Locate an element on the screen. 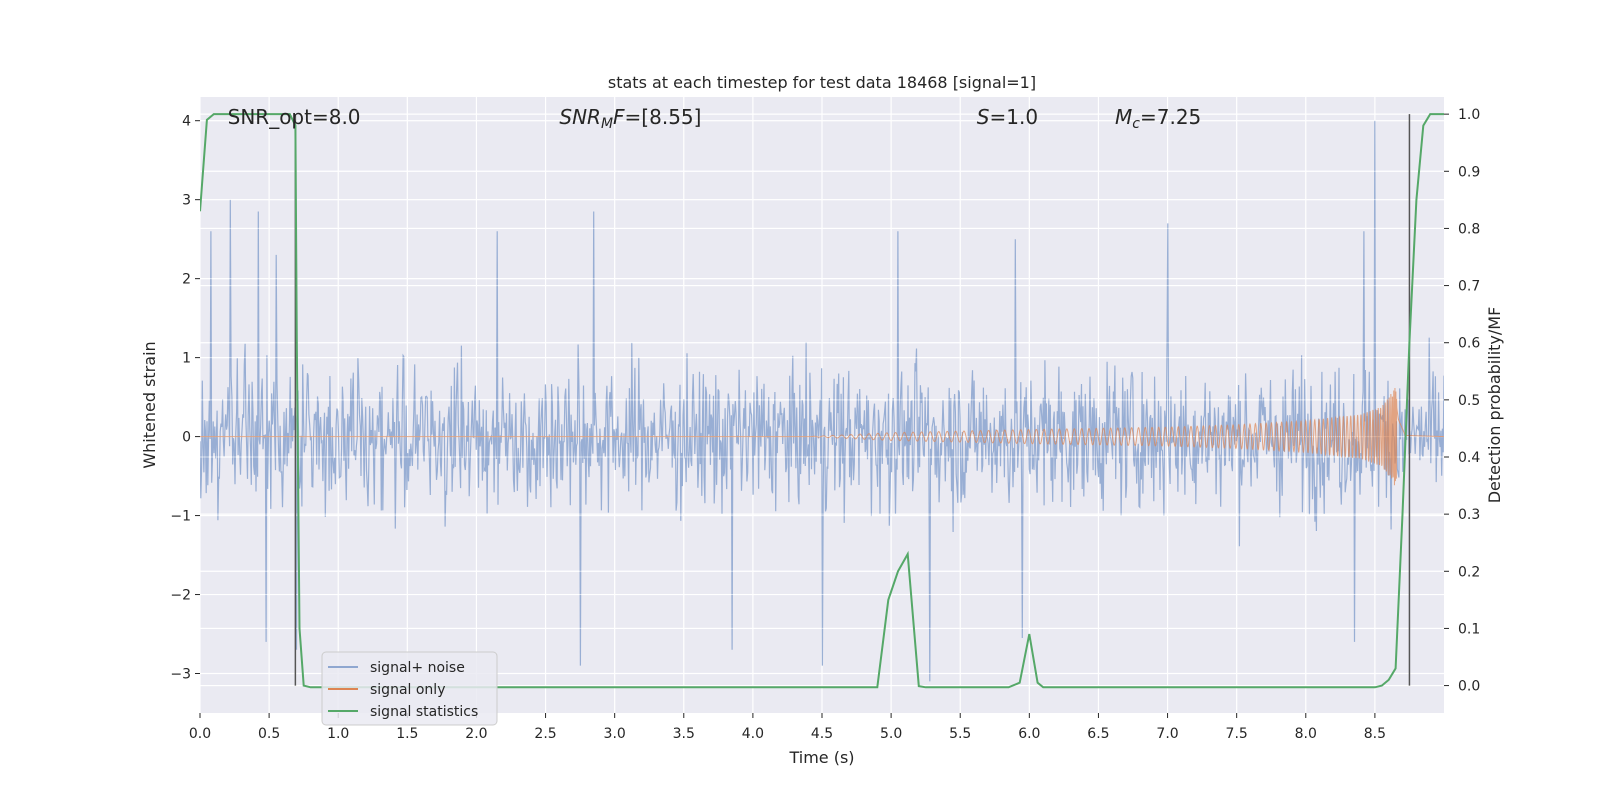 The height and width of the screenshot is (800, 1600). x-tick-label-8: 4.0 is located at coordinates (753, 734).